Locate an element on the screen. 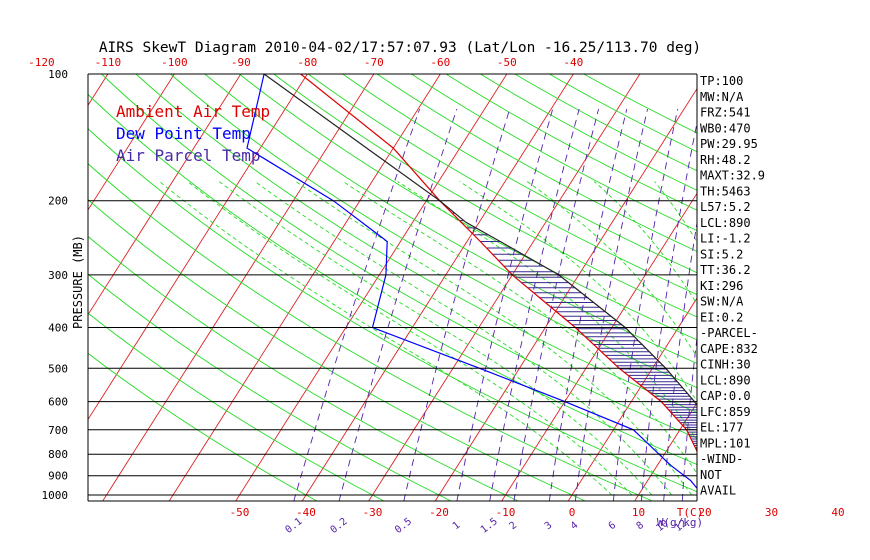  bottom-temp-tick-label: 20 is located at coordinates (704, 512).